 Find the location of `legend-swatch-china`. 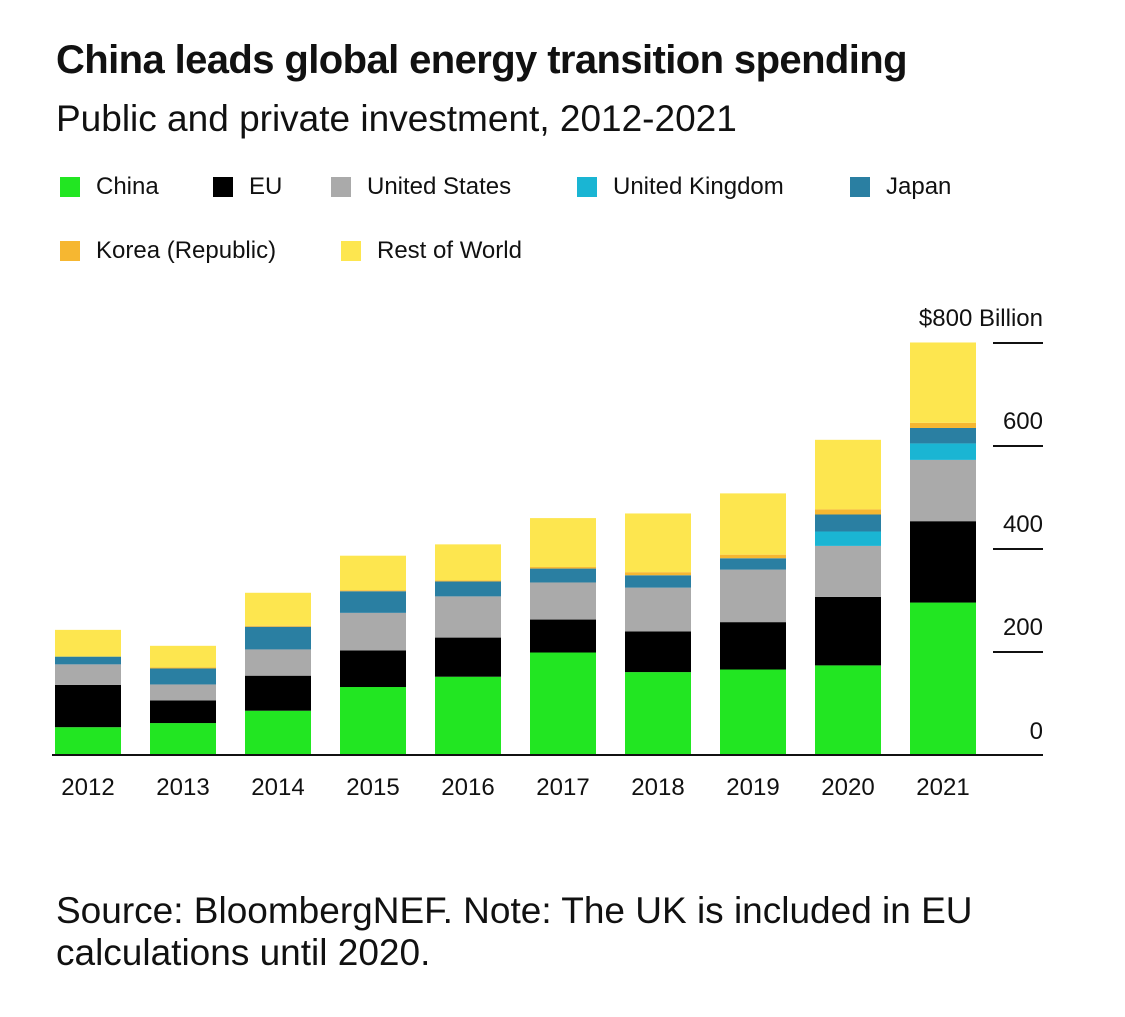

legend-swatch-china is located at coordinates (70, 187).